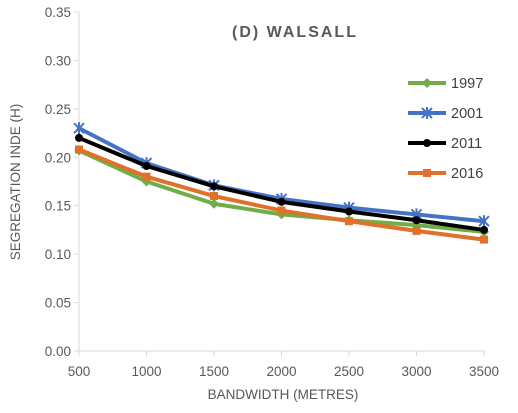 Image resolution: width=518 pixels, height=413 pixels. What do you see at coordinates (295, 32) in the screenshot?
I see `chart-title: (D) WALSALL` at bounding box center [295, 32].